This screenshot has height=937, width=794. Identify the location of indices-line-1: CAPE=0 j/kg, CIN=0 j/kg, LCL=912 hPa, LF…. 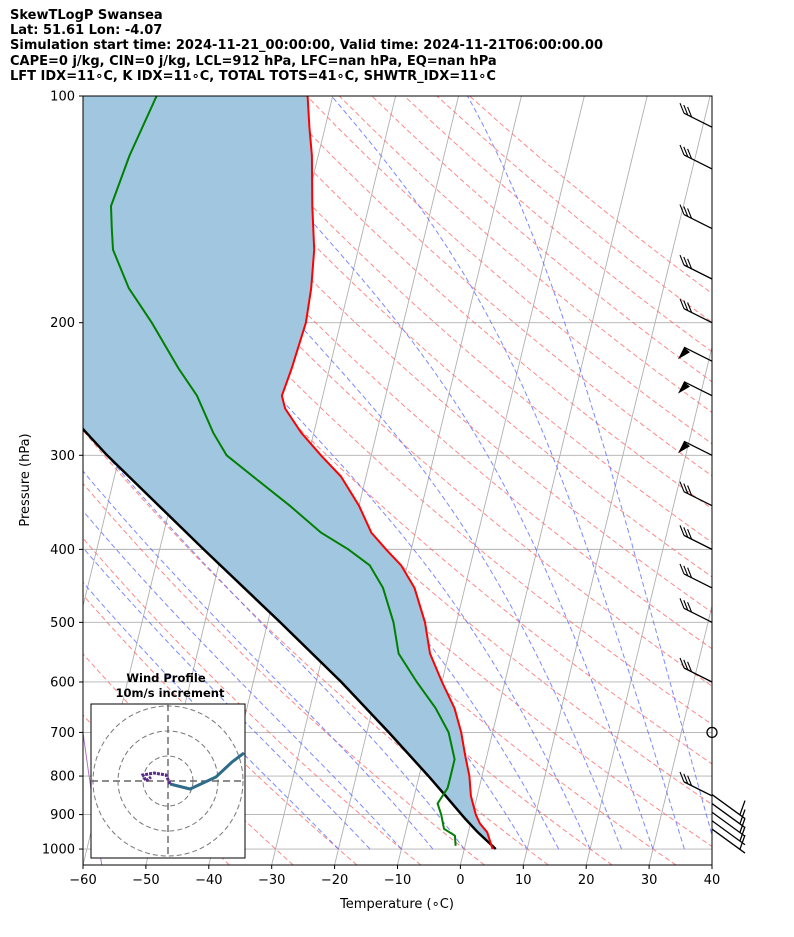
(253, 61).